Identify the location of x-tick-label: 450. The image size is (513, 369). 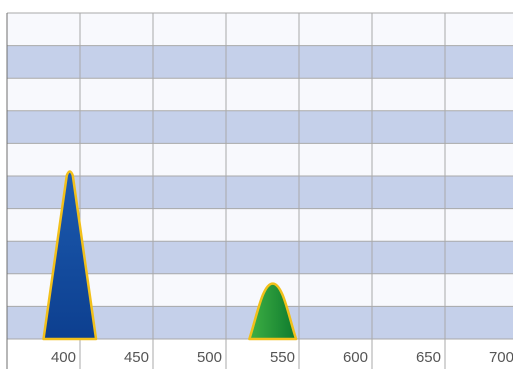
(136, 357).